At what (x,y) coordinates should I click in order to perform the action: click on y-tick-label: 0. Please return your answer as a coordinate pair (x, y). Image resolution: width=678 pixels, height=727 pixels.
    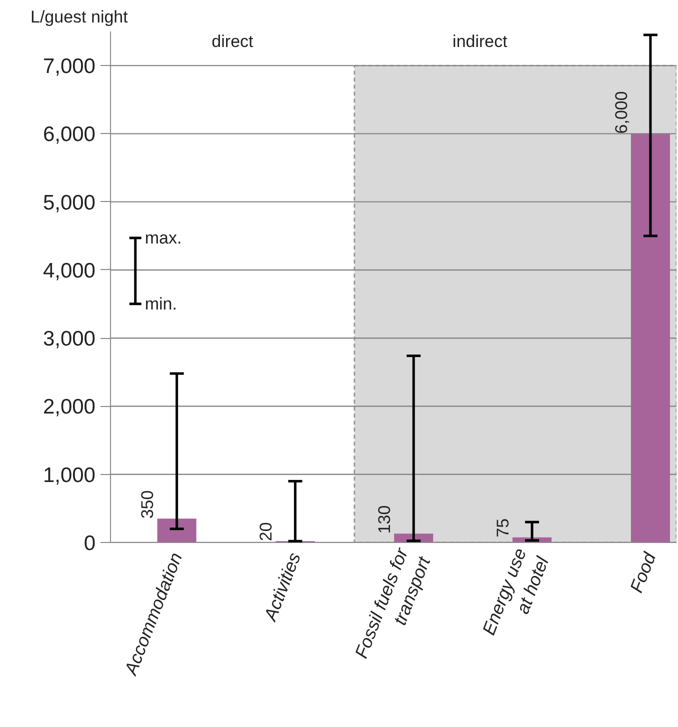
    Looking at the image, I should click on (90, 543).